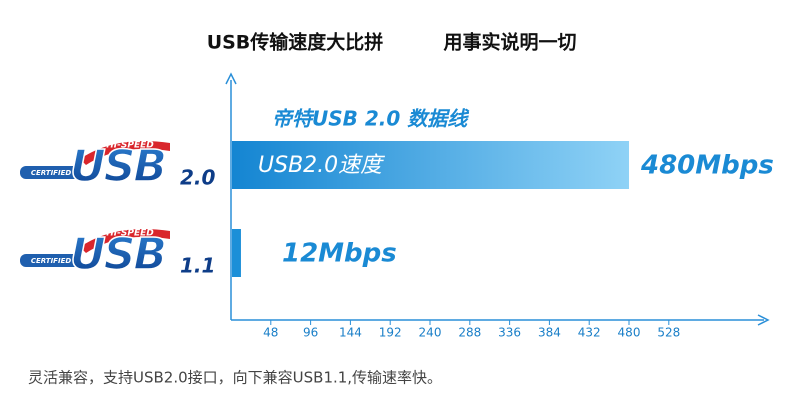  I want to click on x-tick-label: 480, so click(629, 333).